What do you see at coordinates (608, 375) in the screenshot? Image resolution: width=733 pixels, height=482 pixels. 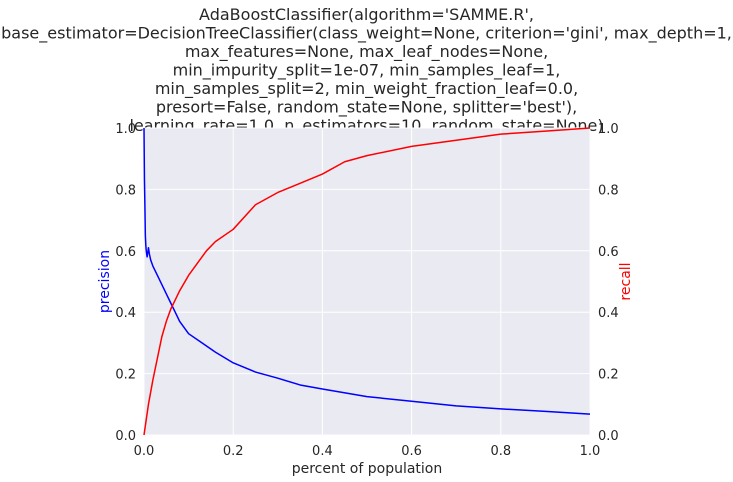 I see `y-right-tick-label: 0.2` at bounding box center [608, 375].